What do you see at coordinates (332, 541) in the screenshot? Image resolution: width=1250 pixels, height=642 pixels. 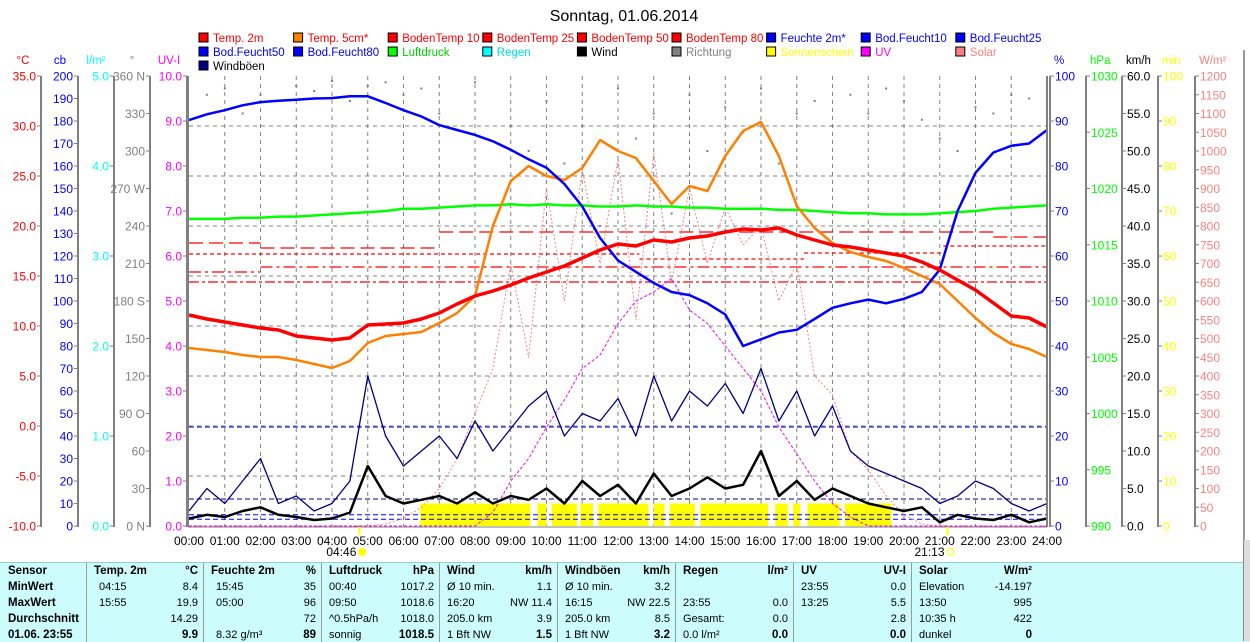 I see `x-tick-label: 04:00` at bounding box center [332, 541].